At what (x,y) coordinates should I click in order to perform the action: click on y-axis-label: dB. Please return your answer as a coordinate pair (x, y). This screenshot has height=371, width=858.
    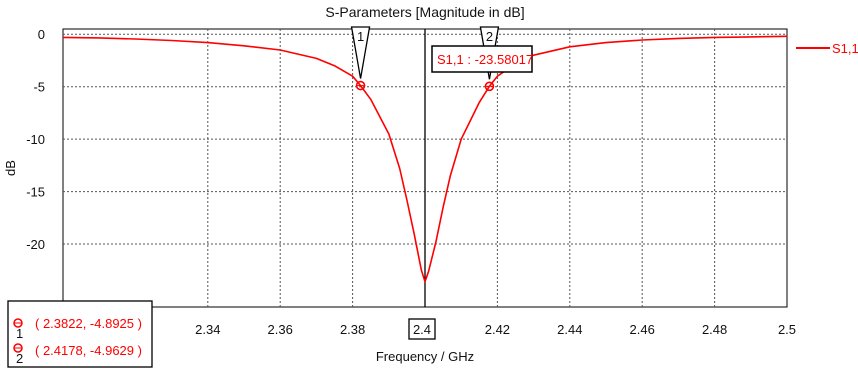
    Looking at the image, I should click on (10, 168).